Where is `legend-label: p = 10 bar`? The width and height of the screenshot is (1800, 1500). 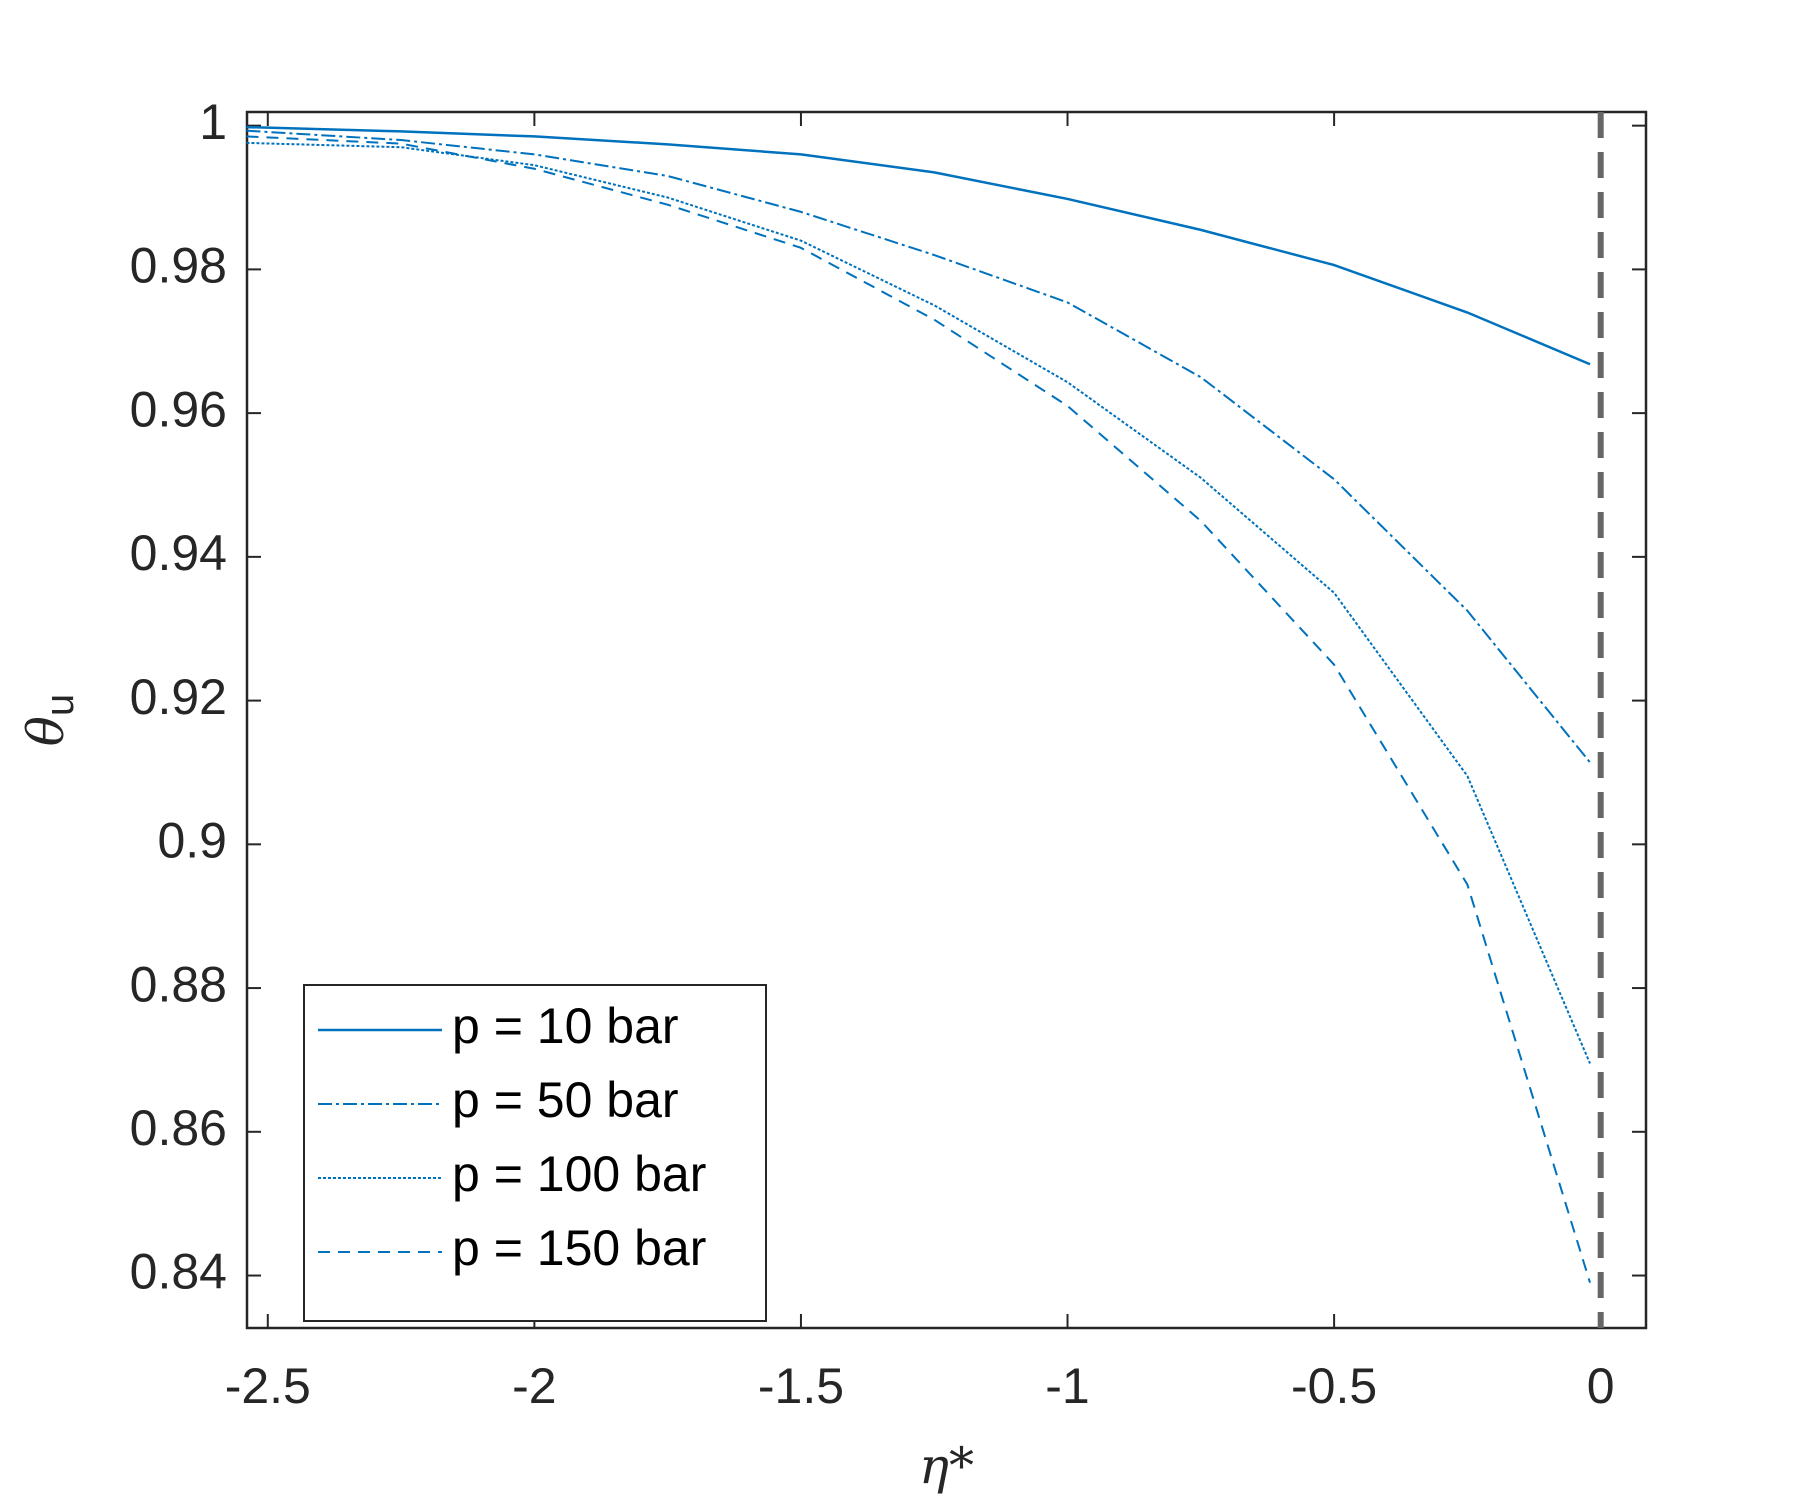 legend-label: p = 10 bar is located at coordinates (565, 1026).